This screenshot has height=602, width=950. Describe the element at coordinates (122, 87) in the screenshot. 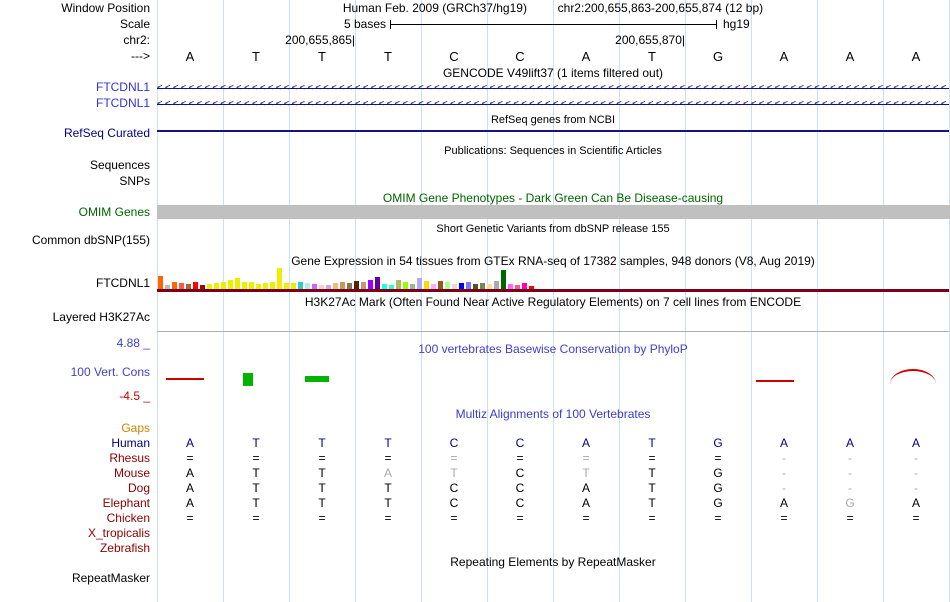

I see `label-gene-ftcdnl1-1: FTCDNL1` at that location.